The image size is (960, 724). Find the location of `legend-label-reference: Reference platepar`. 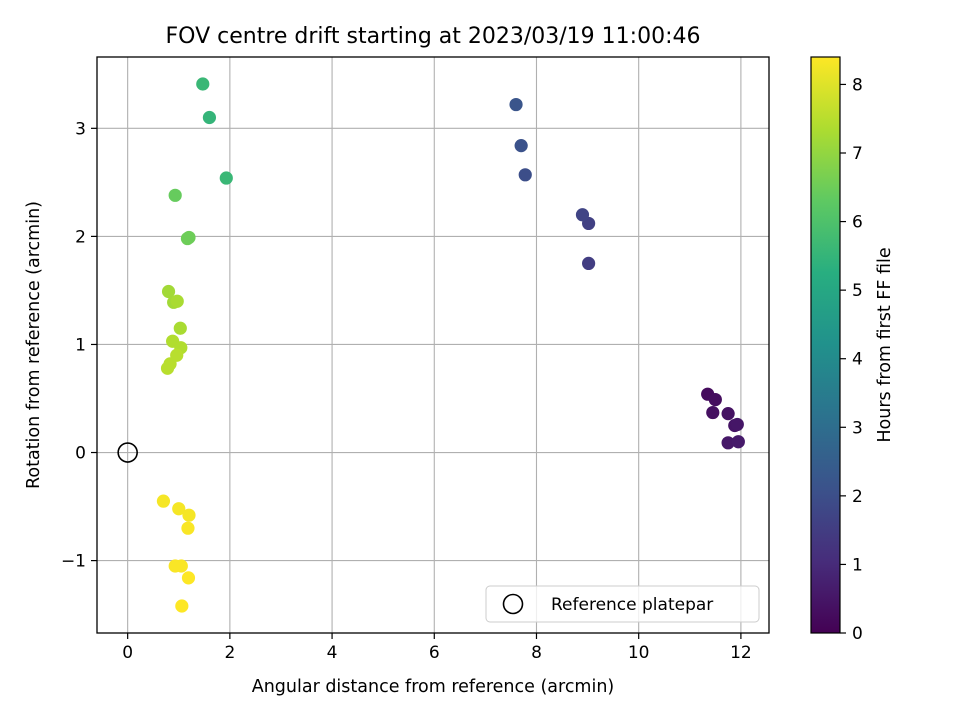

legend-label-reference: Reference platepar is located at coordinates (632, 605).